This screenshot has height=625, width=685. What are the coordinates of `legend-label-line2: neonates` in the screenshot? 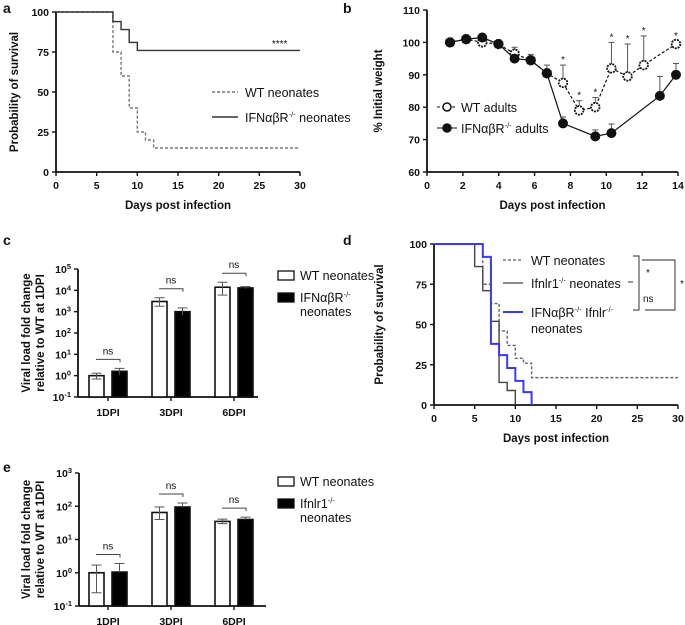 It's located at (556, 329).